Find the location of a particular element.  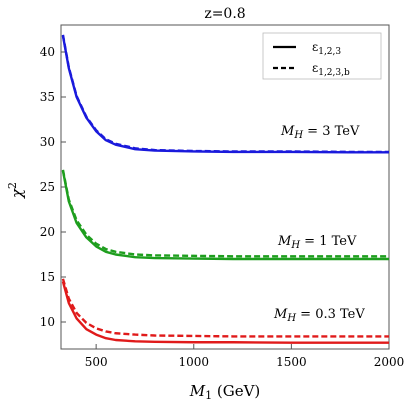

chart-title: z=0.8 is located at coordinates (224, 14).